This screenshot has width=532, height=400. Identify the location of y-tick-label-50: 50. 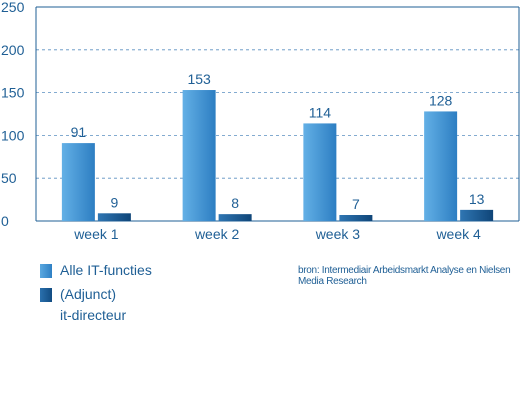
(9, 178).